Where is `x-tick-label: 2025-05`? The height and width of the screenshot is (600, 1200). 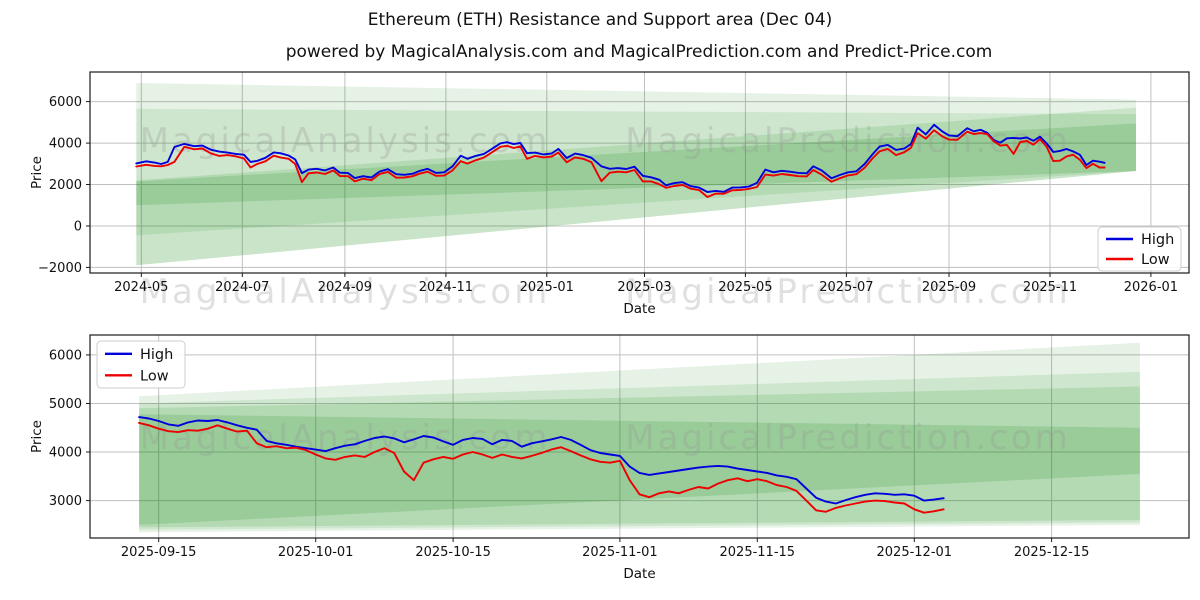
x-tick-label: 2025-05 is located at coordinates (745, 287).